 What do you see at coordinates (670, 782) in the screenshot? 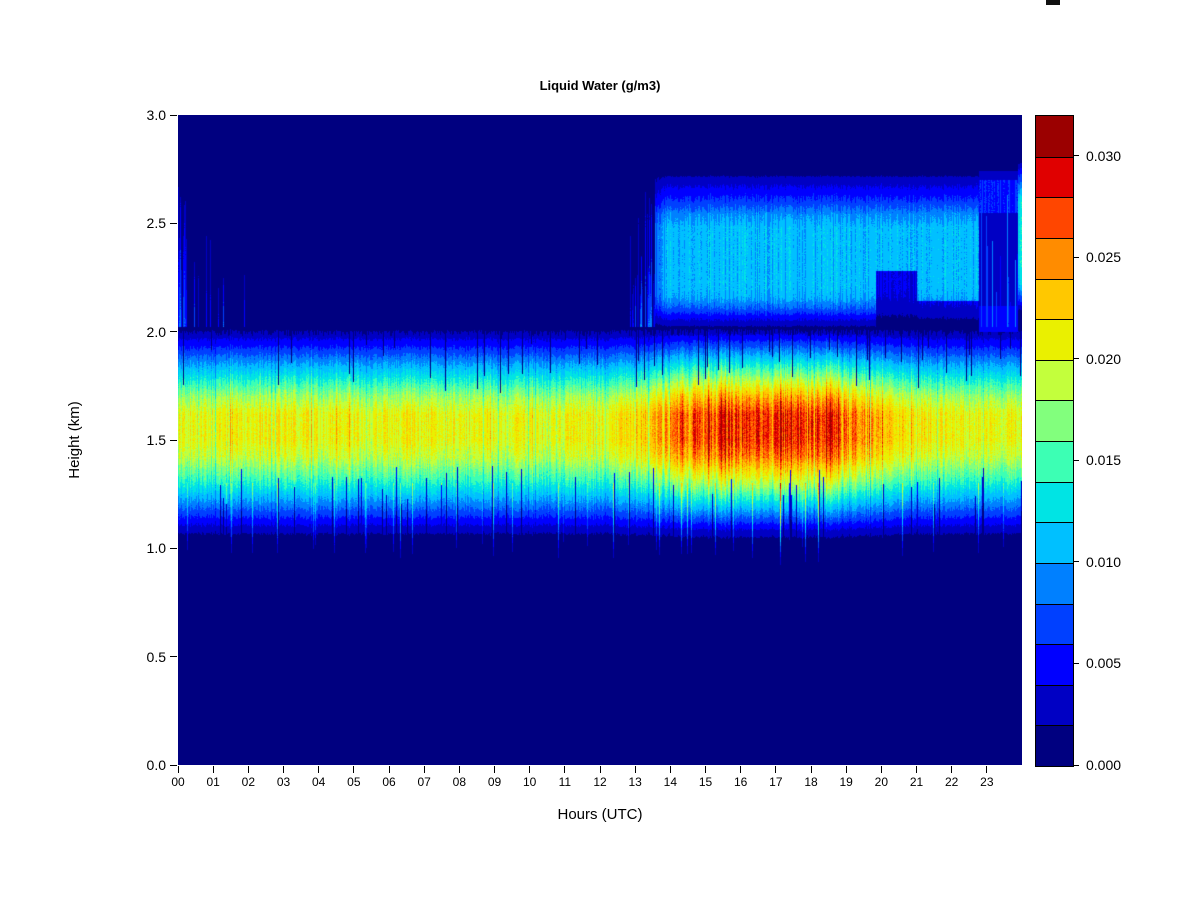
I see `x-axis-tick-label: 14` at bounding box center [670, 782].